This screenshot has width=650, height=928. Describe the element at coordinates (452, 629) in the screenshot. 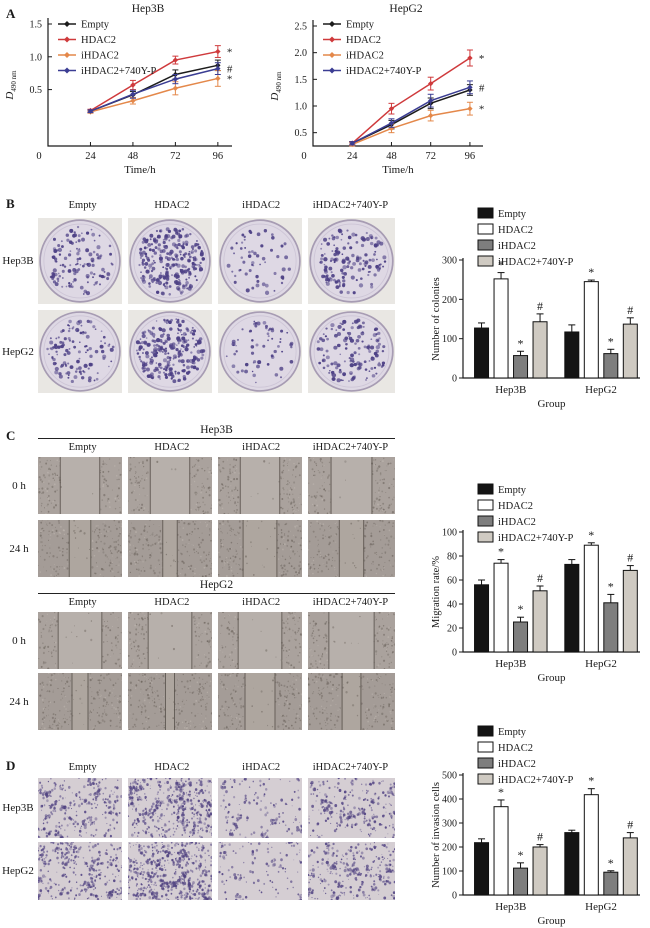

I see `svg-text: 20` at that location.